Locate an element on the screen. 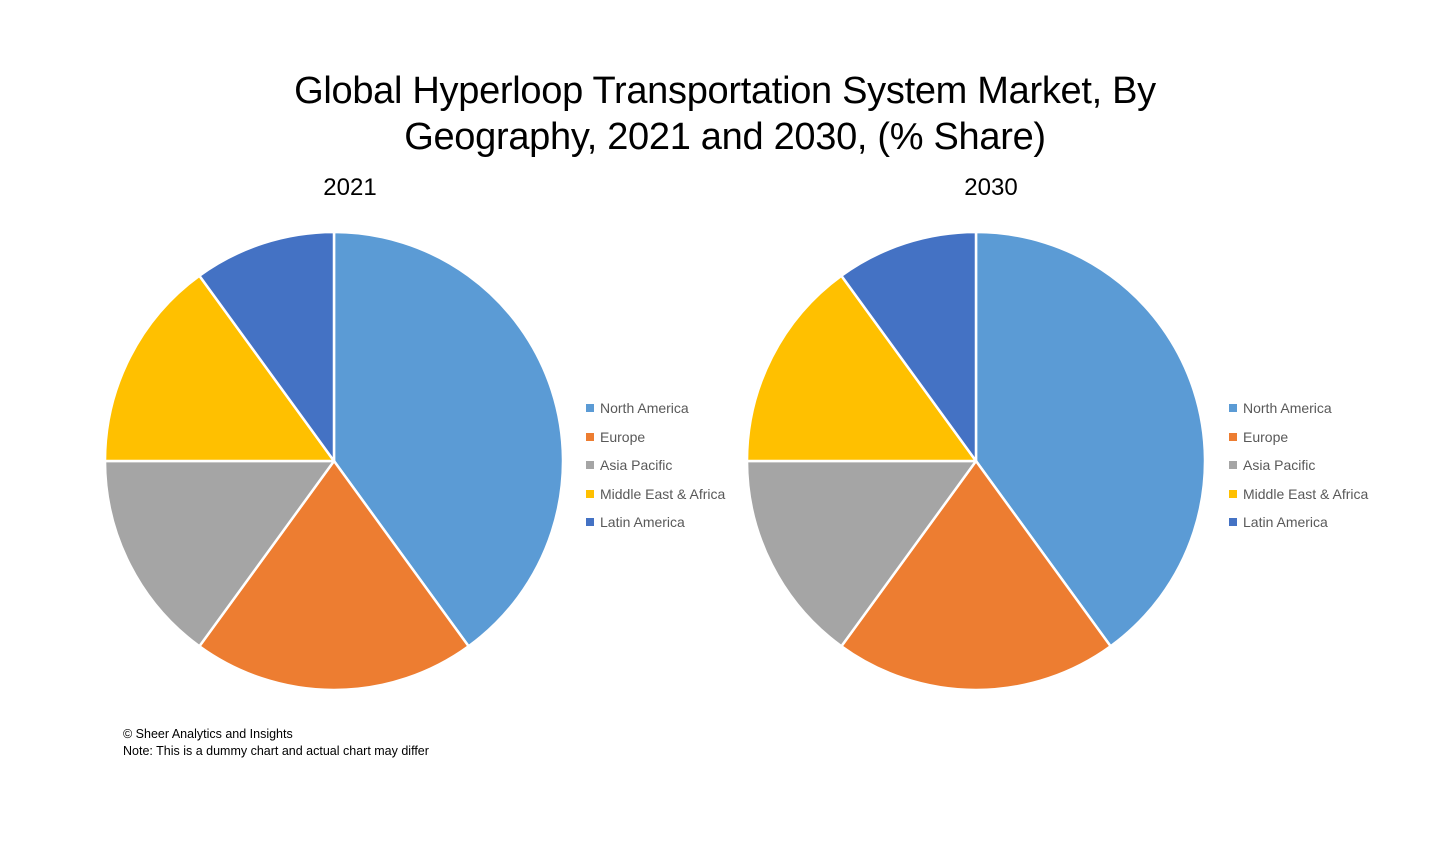 The image size is (1450, 845). pie-slice-2021-north-america is located at coordinates (448, 439).